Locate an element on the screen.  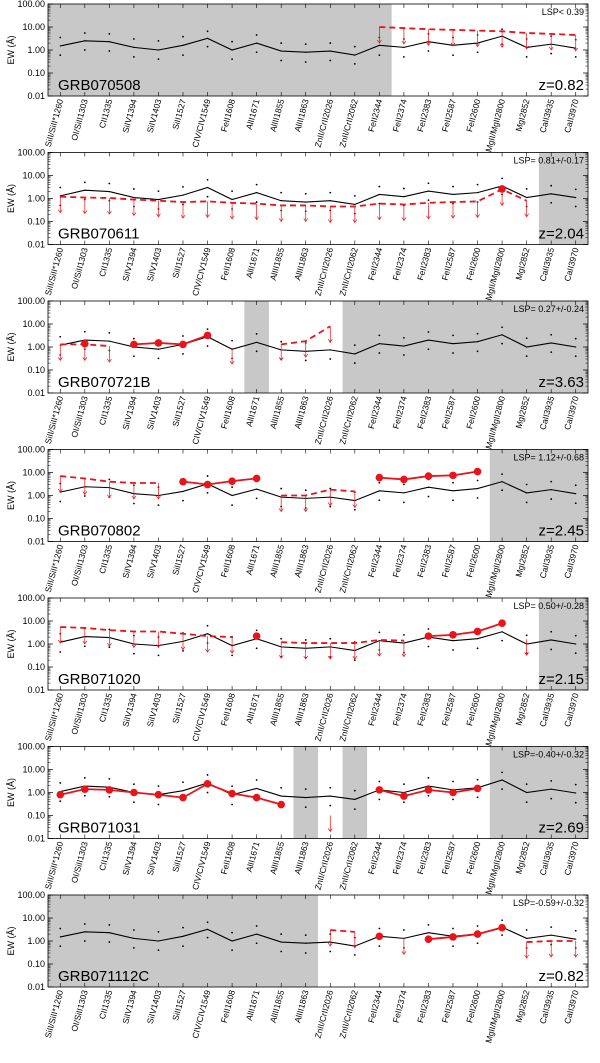
x-tick-label: MgI2852 is located at coordinates (522, 1006).